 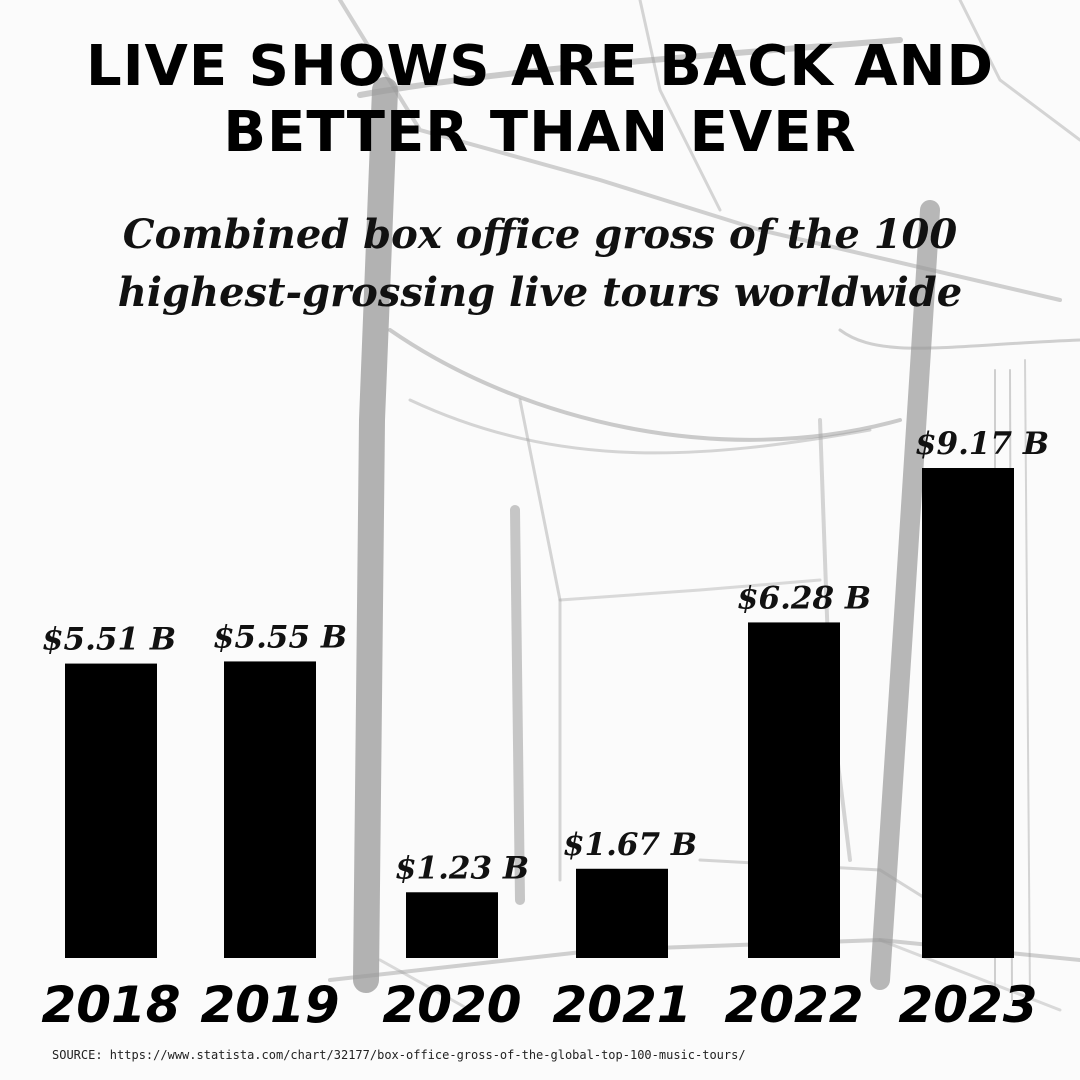 What do you see at coordinates (793, 1005) in the screenshot?
I see `x-tick-label-2022: 2022` at bounding box center [793, 1005].